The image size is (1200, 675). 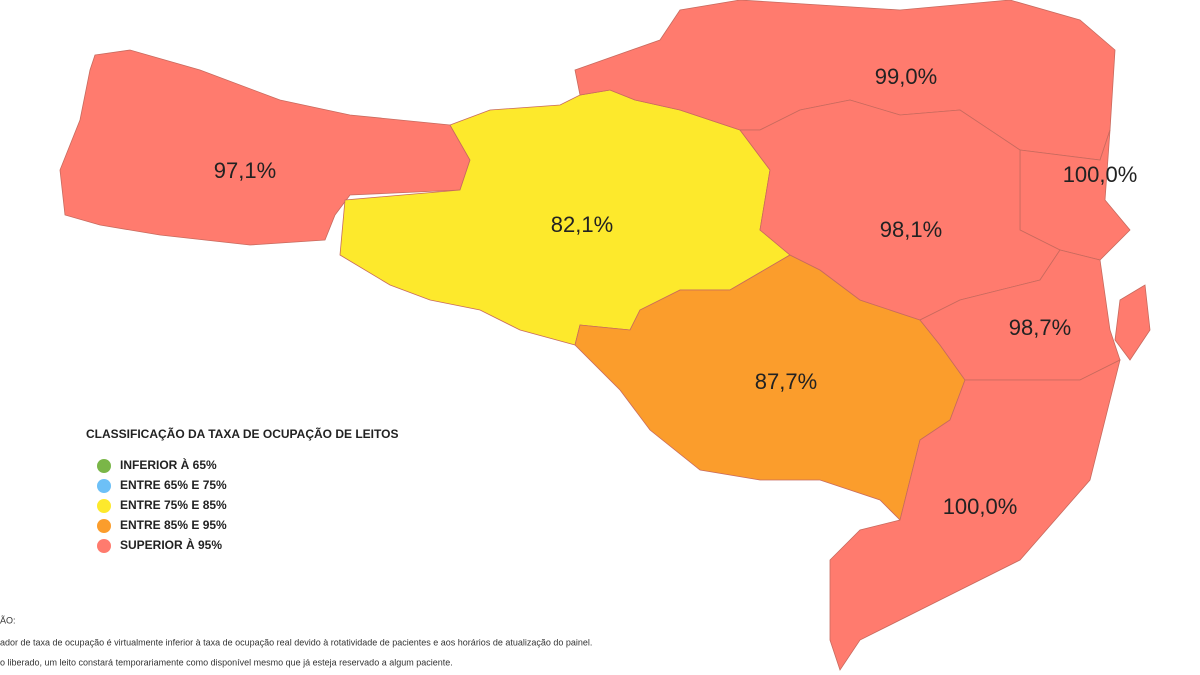 What do you see at coordinates (786, 381) in the screenshot?
I see `region-label: 87,7%` at bounding box center [786, 381].